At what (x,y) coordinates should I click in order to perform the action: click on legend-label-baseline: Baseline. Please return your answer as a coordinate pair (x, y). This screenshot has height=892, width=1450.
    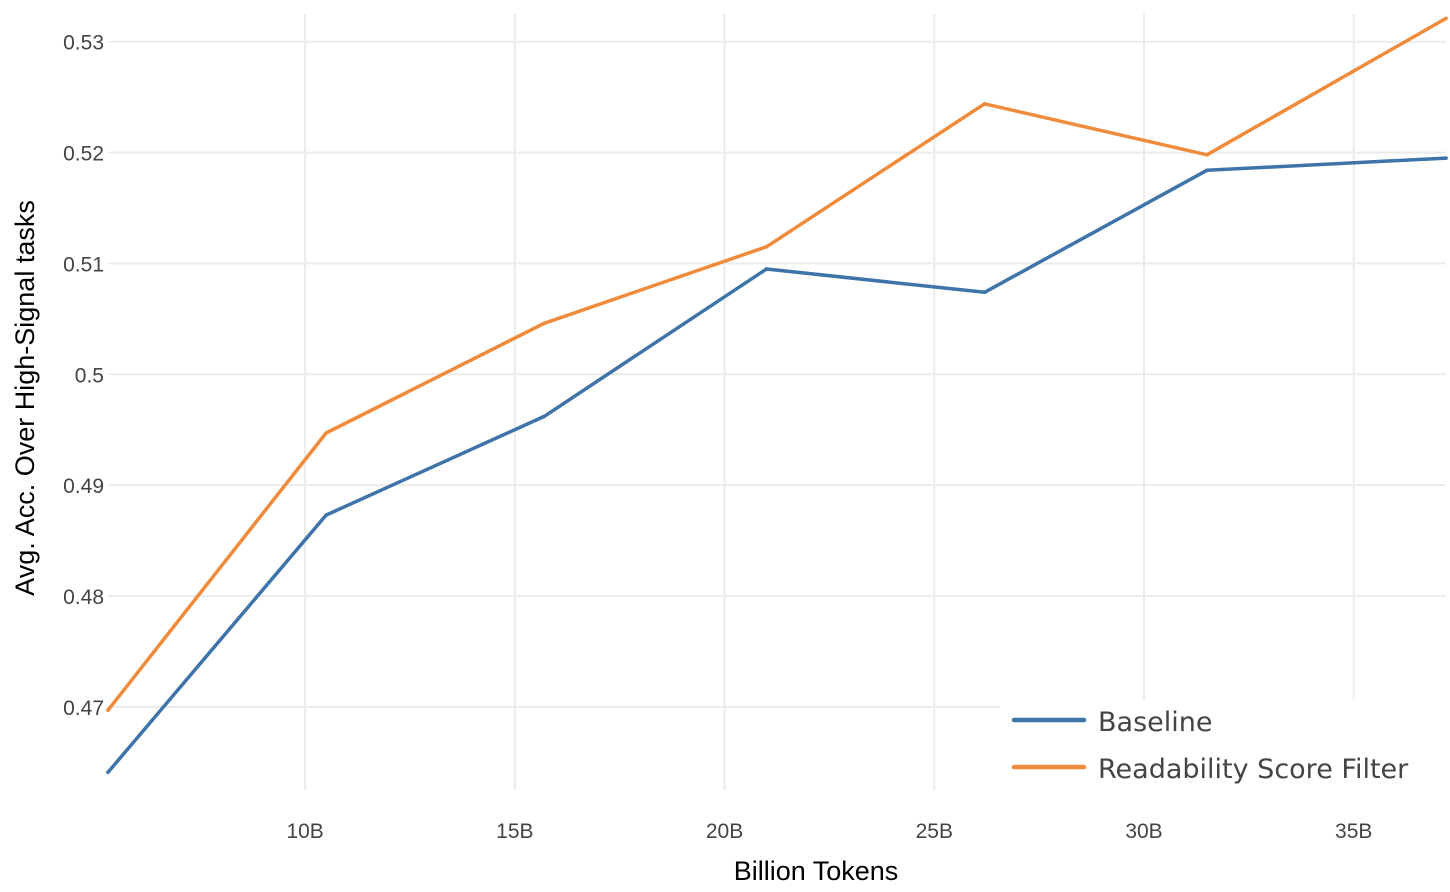
    Looking at the image, I should click on (1155, 722).